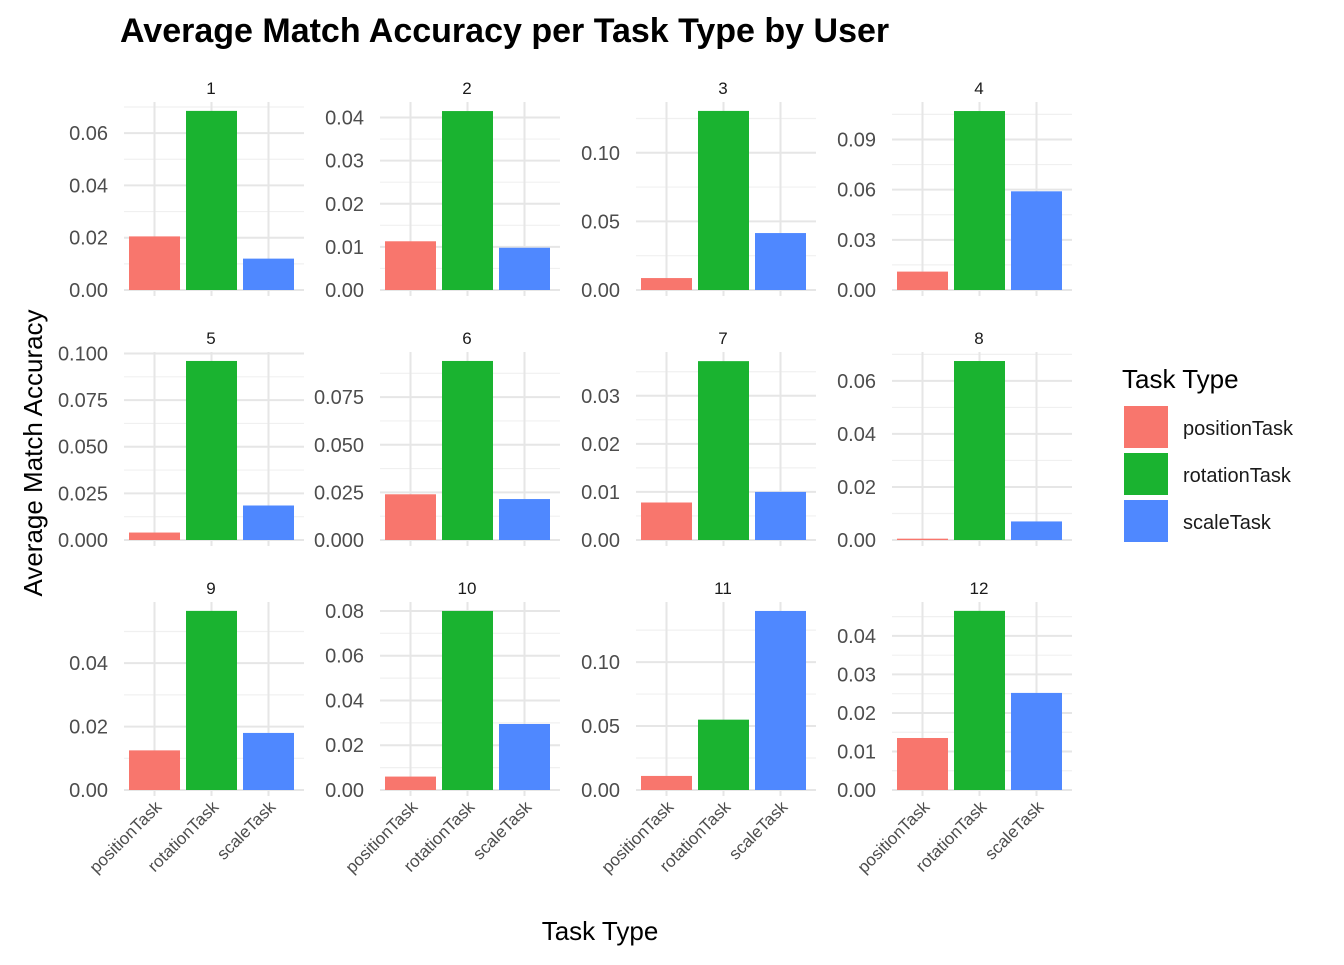  Describe the element at coordinates (1180, 379) in the screenshot. I see `legend-title: Task Type` at that location.